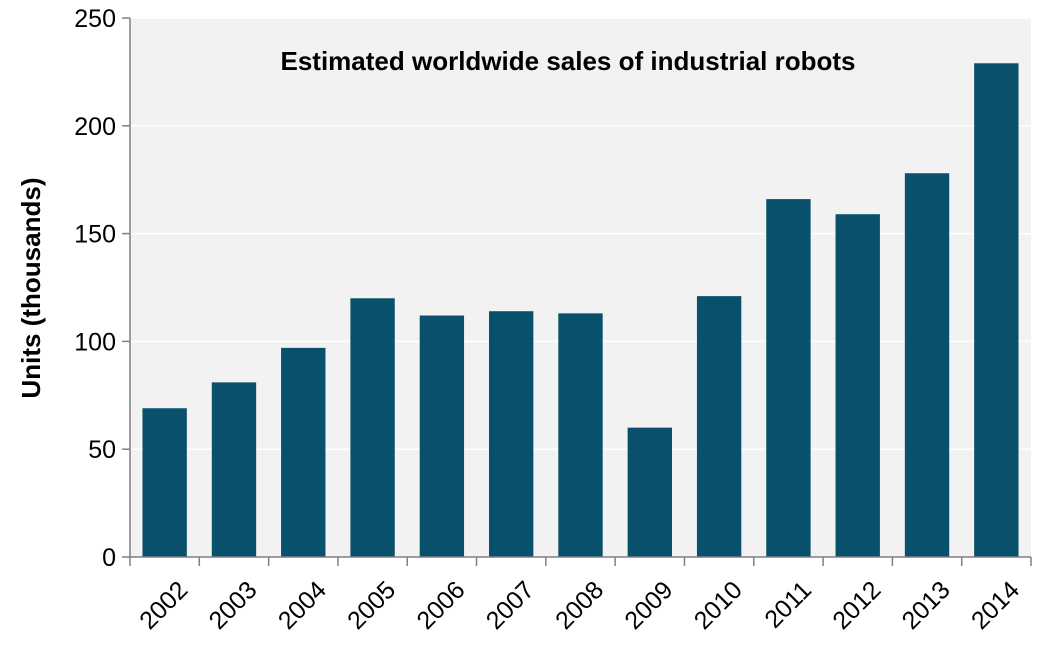 The image size is (1039, 654). Describe the element at coordinates (510, 605) in the screenshot. I see `x-tick-label-2007: 2007` at that location.